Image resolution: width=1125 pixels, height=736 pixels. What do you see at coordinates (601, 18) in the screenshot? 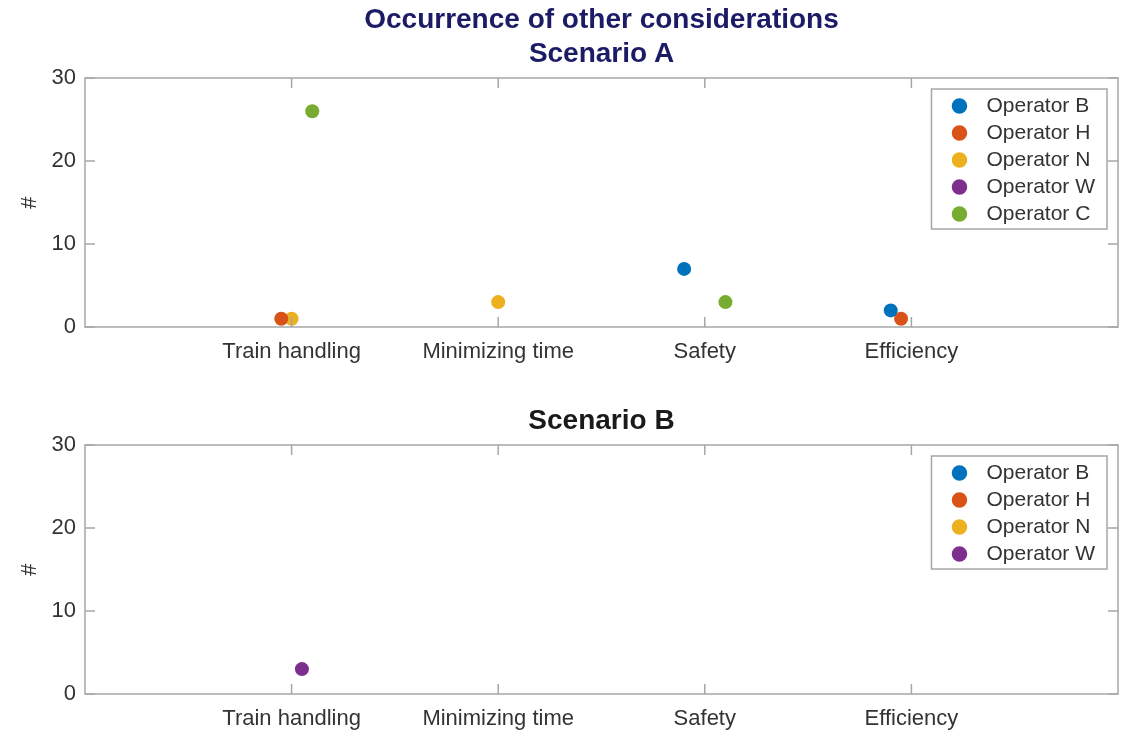
I see `chart-title: Occurrence of other considerations` at bounding box center [601, 18].